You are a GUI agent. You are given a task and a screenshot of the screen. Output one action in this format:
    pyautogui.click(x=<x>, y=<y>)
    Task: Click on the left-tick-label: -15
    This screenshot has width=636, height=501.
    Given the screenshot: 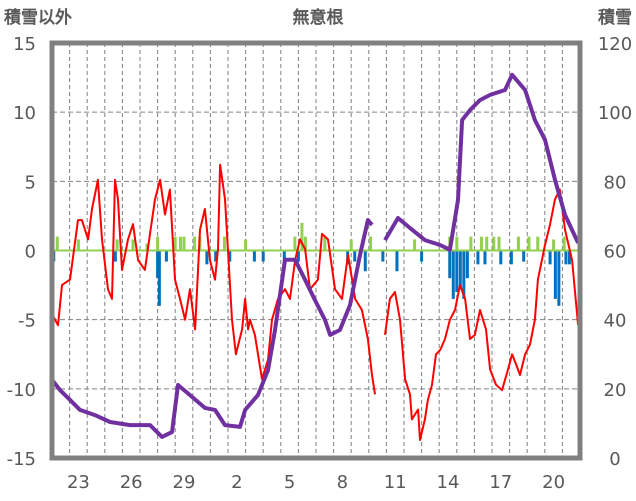 What is the action you would take?
    pyautogui.click(x=21, y=459)
    